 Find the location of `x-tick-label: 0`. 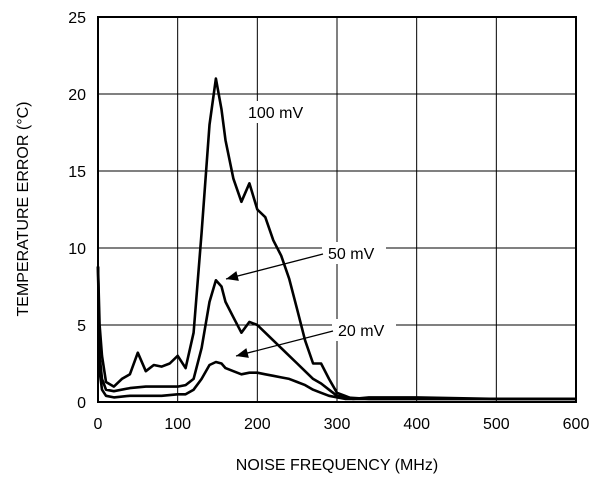

x-tick-label: 0 is located at coordinates (98, 424).